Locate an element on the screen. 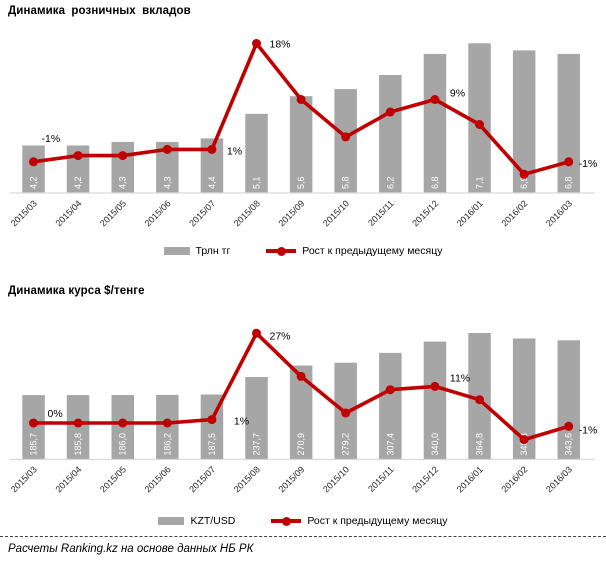  legend-item-bars: KZT/USD is located at coordinates (196, 521).